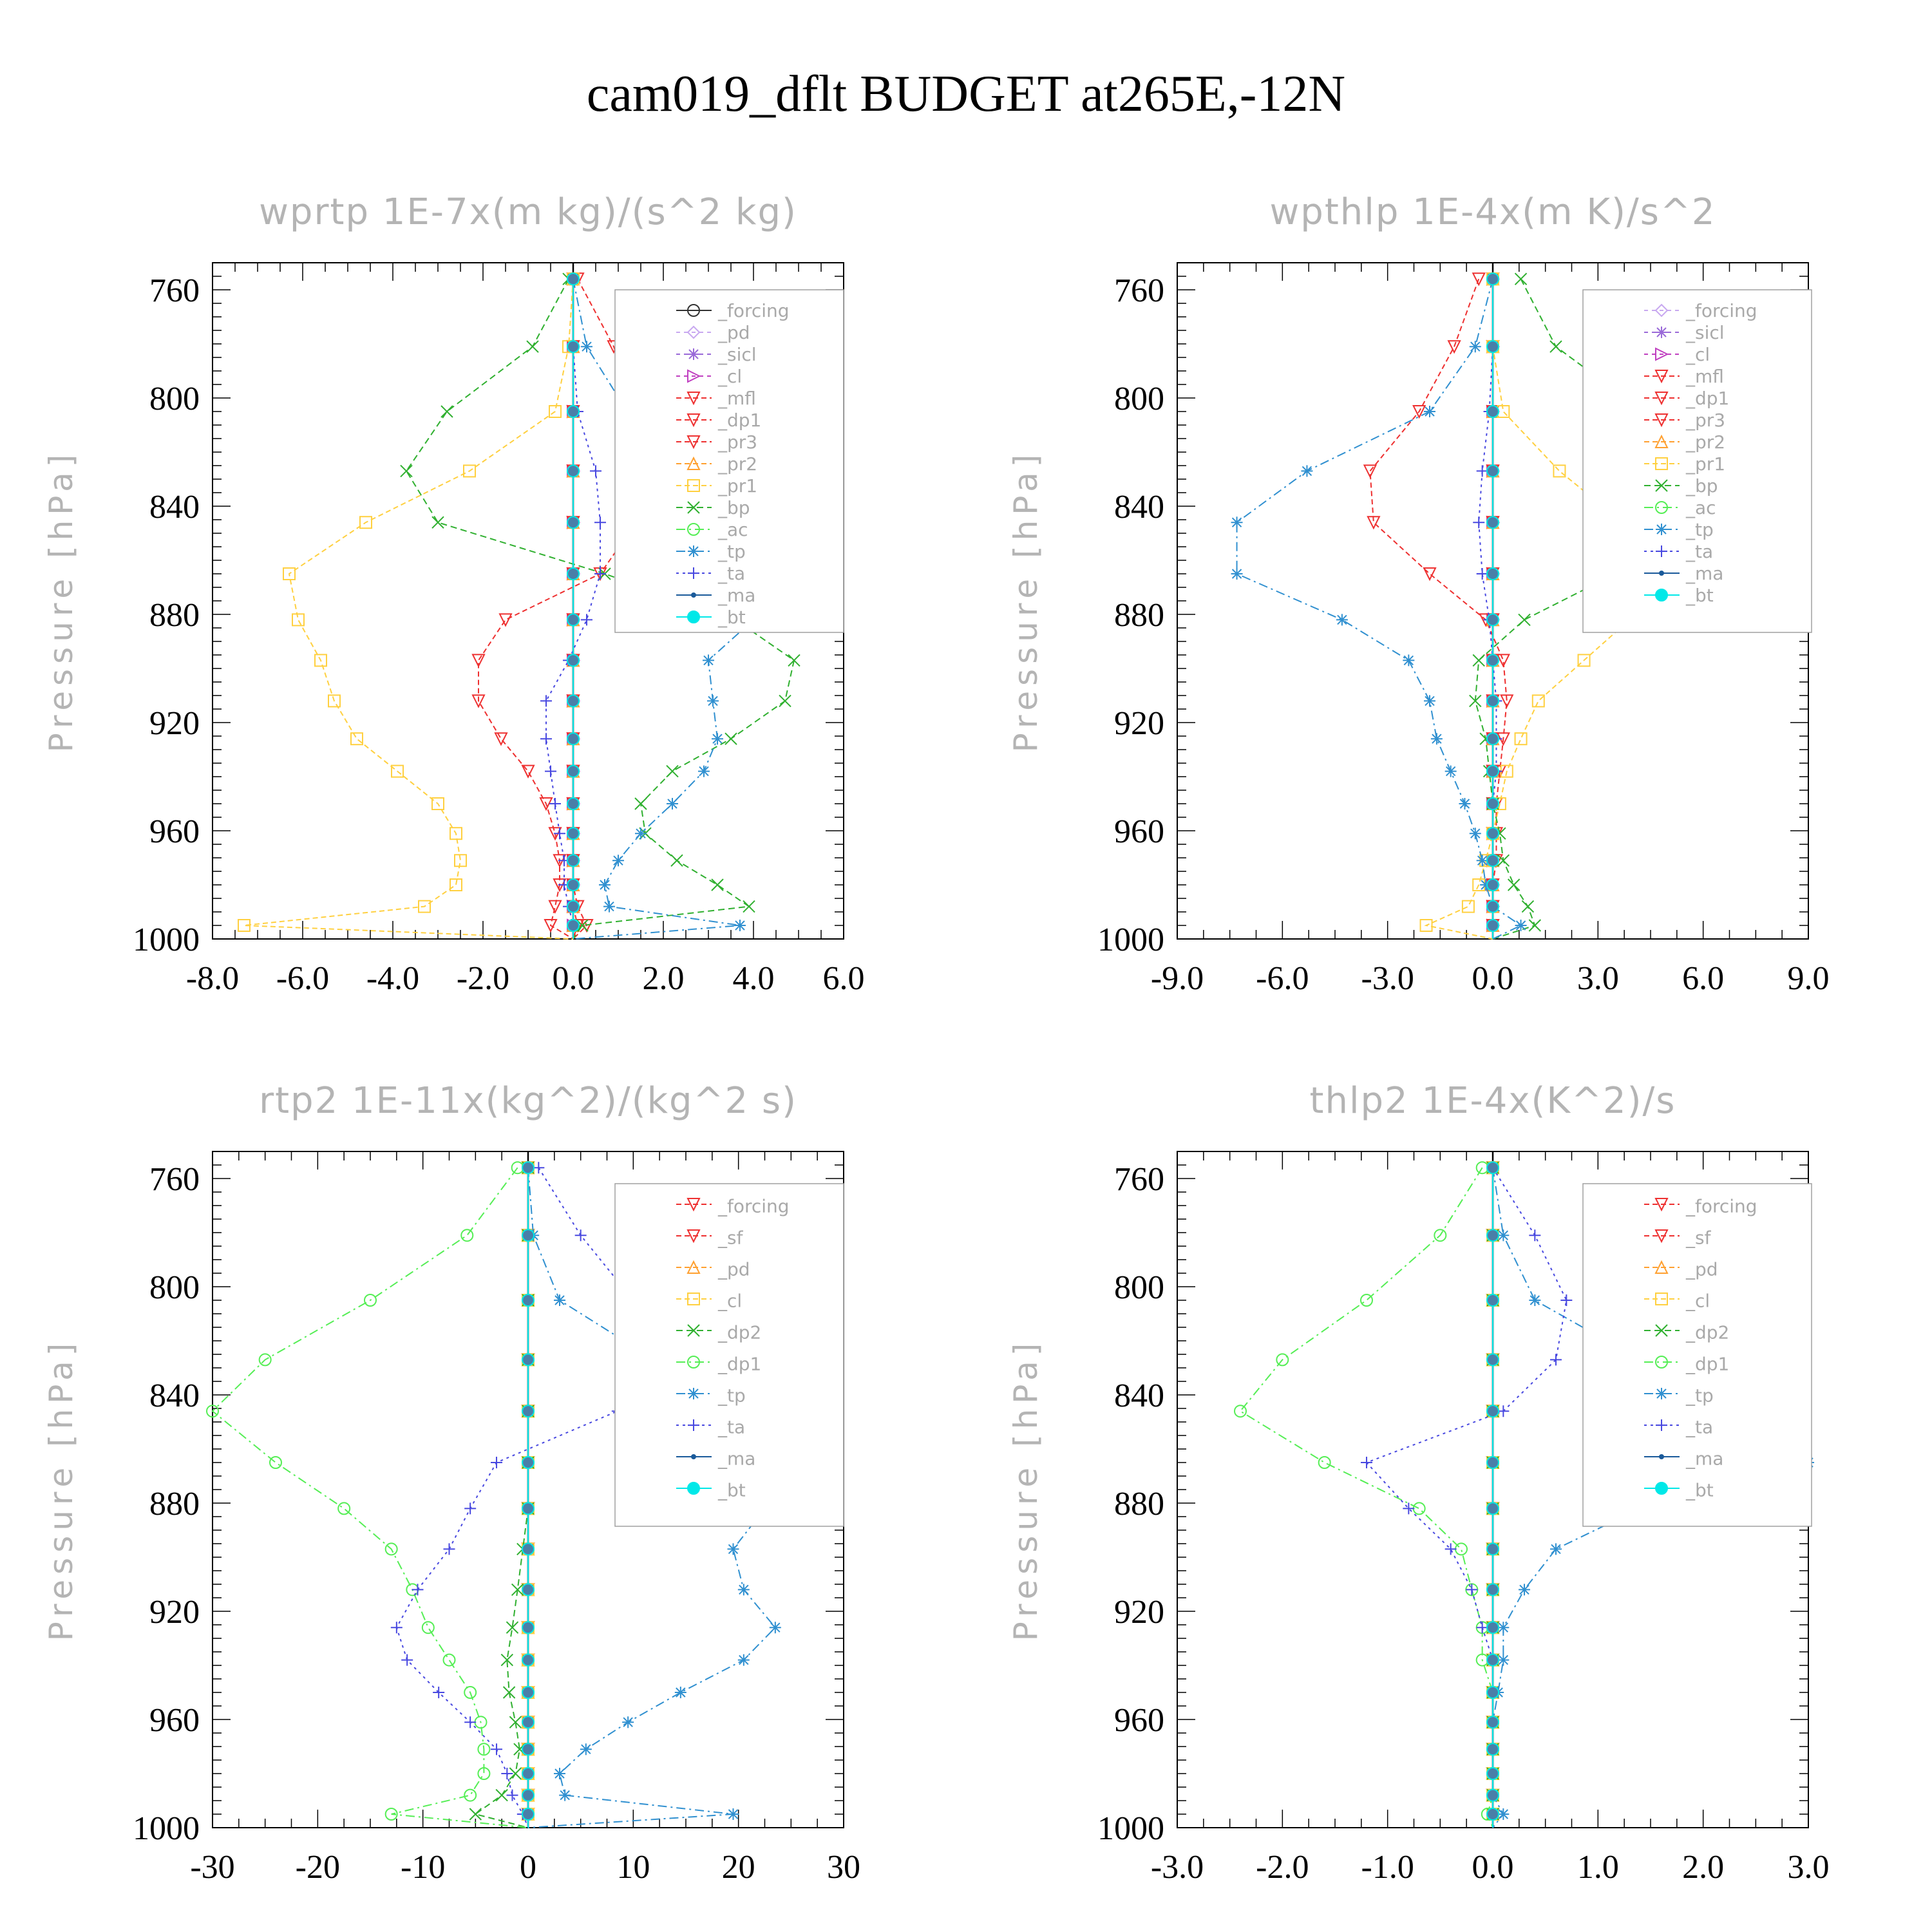  What do you see at coordinates (1809, 1867) in the screenshot?
I see `x-tick-label: 3.0` at bounding box center [1809, 1867].